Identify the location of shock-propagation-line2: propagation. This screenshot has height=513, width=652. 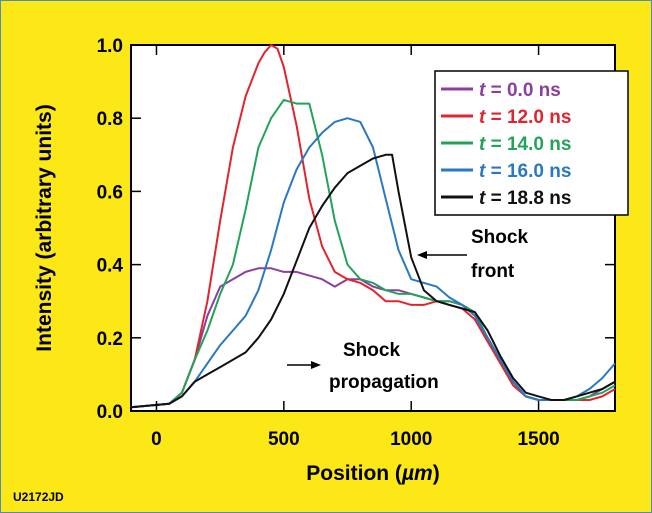
(384, 382).